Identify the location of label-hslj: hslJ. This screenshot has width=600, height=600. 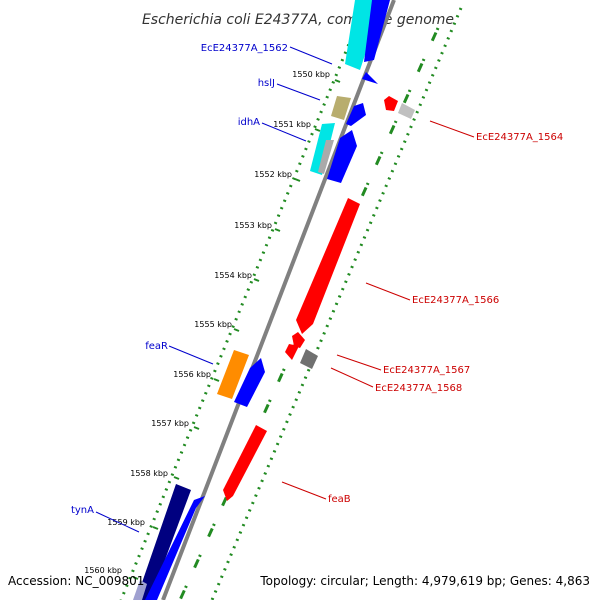
(266, 83).